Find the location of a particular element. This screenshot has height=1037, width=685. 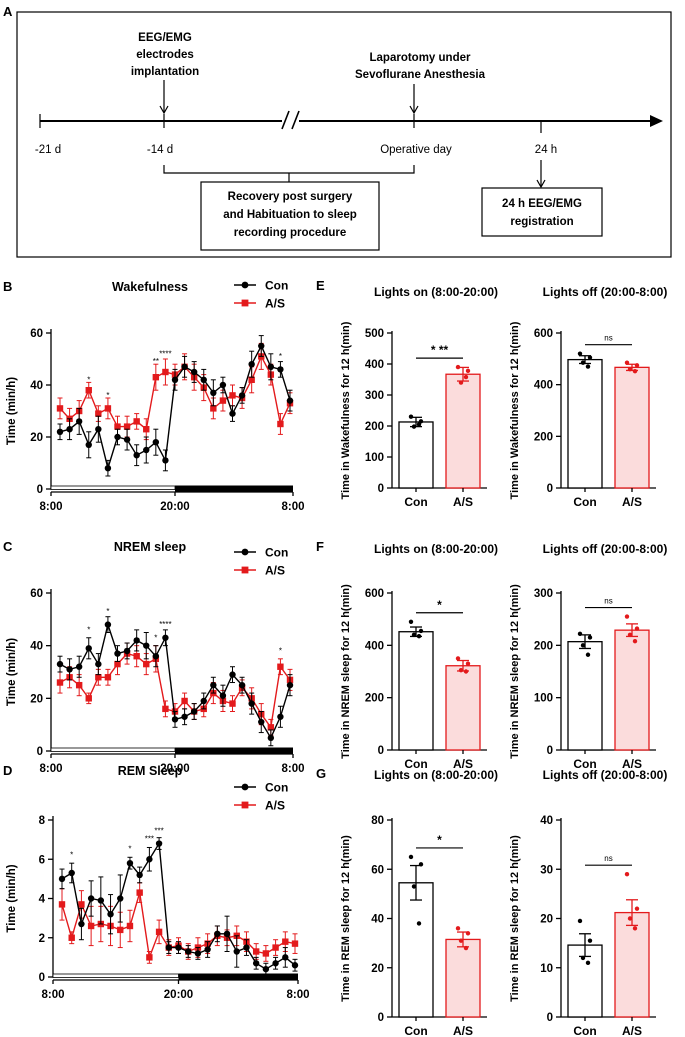

significance-mark: ns is located at coordinates (608, 601).